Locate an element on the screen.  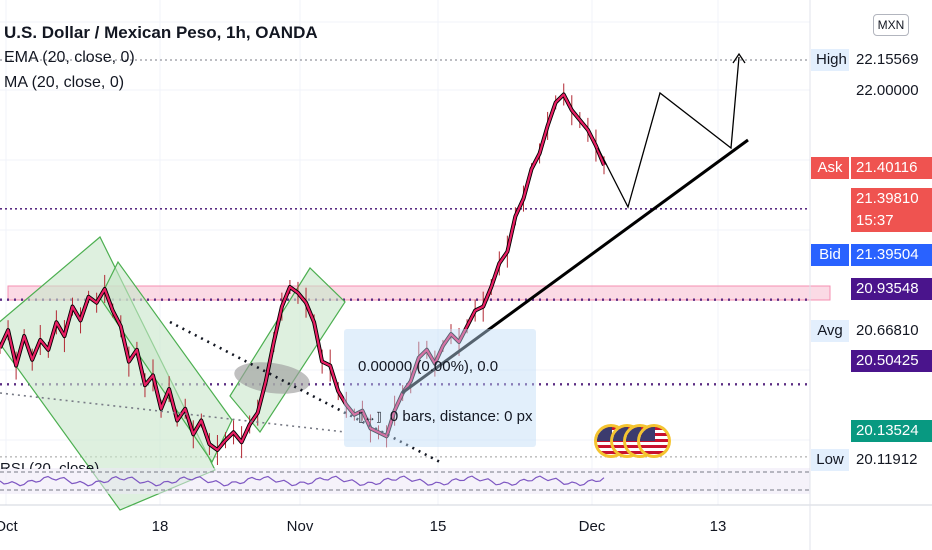
bar-countdown: 15:37 is located at coordinates (875, 220).